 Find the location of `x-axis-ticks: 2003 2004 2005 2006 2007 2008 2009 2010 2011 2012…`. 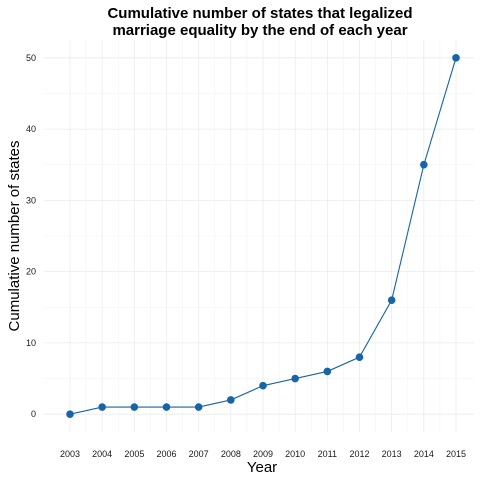

x-axis-ticks: 2003 2004 2005 2006 2007 2008 2009 2010 2011 2012… is located at coordinates (263, 454).